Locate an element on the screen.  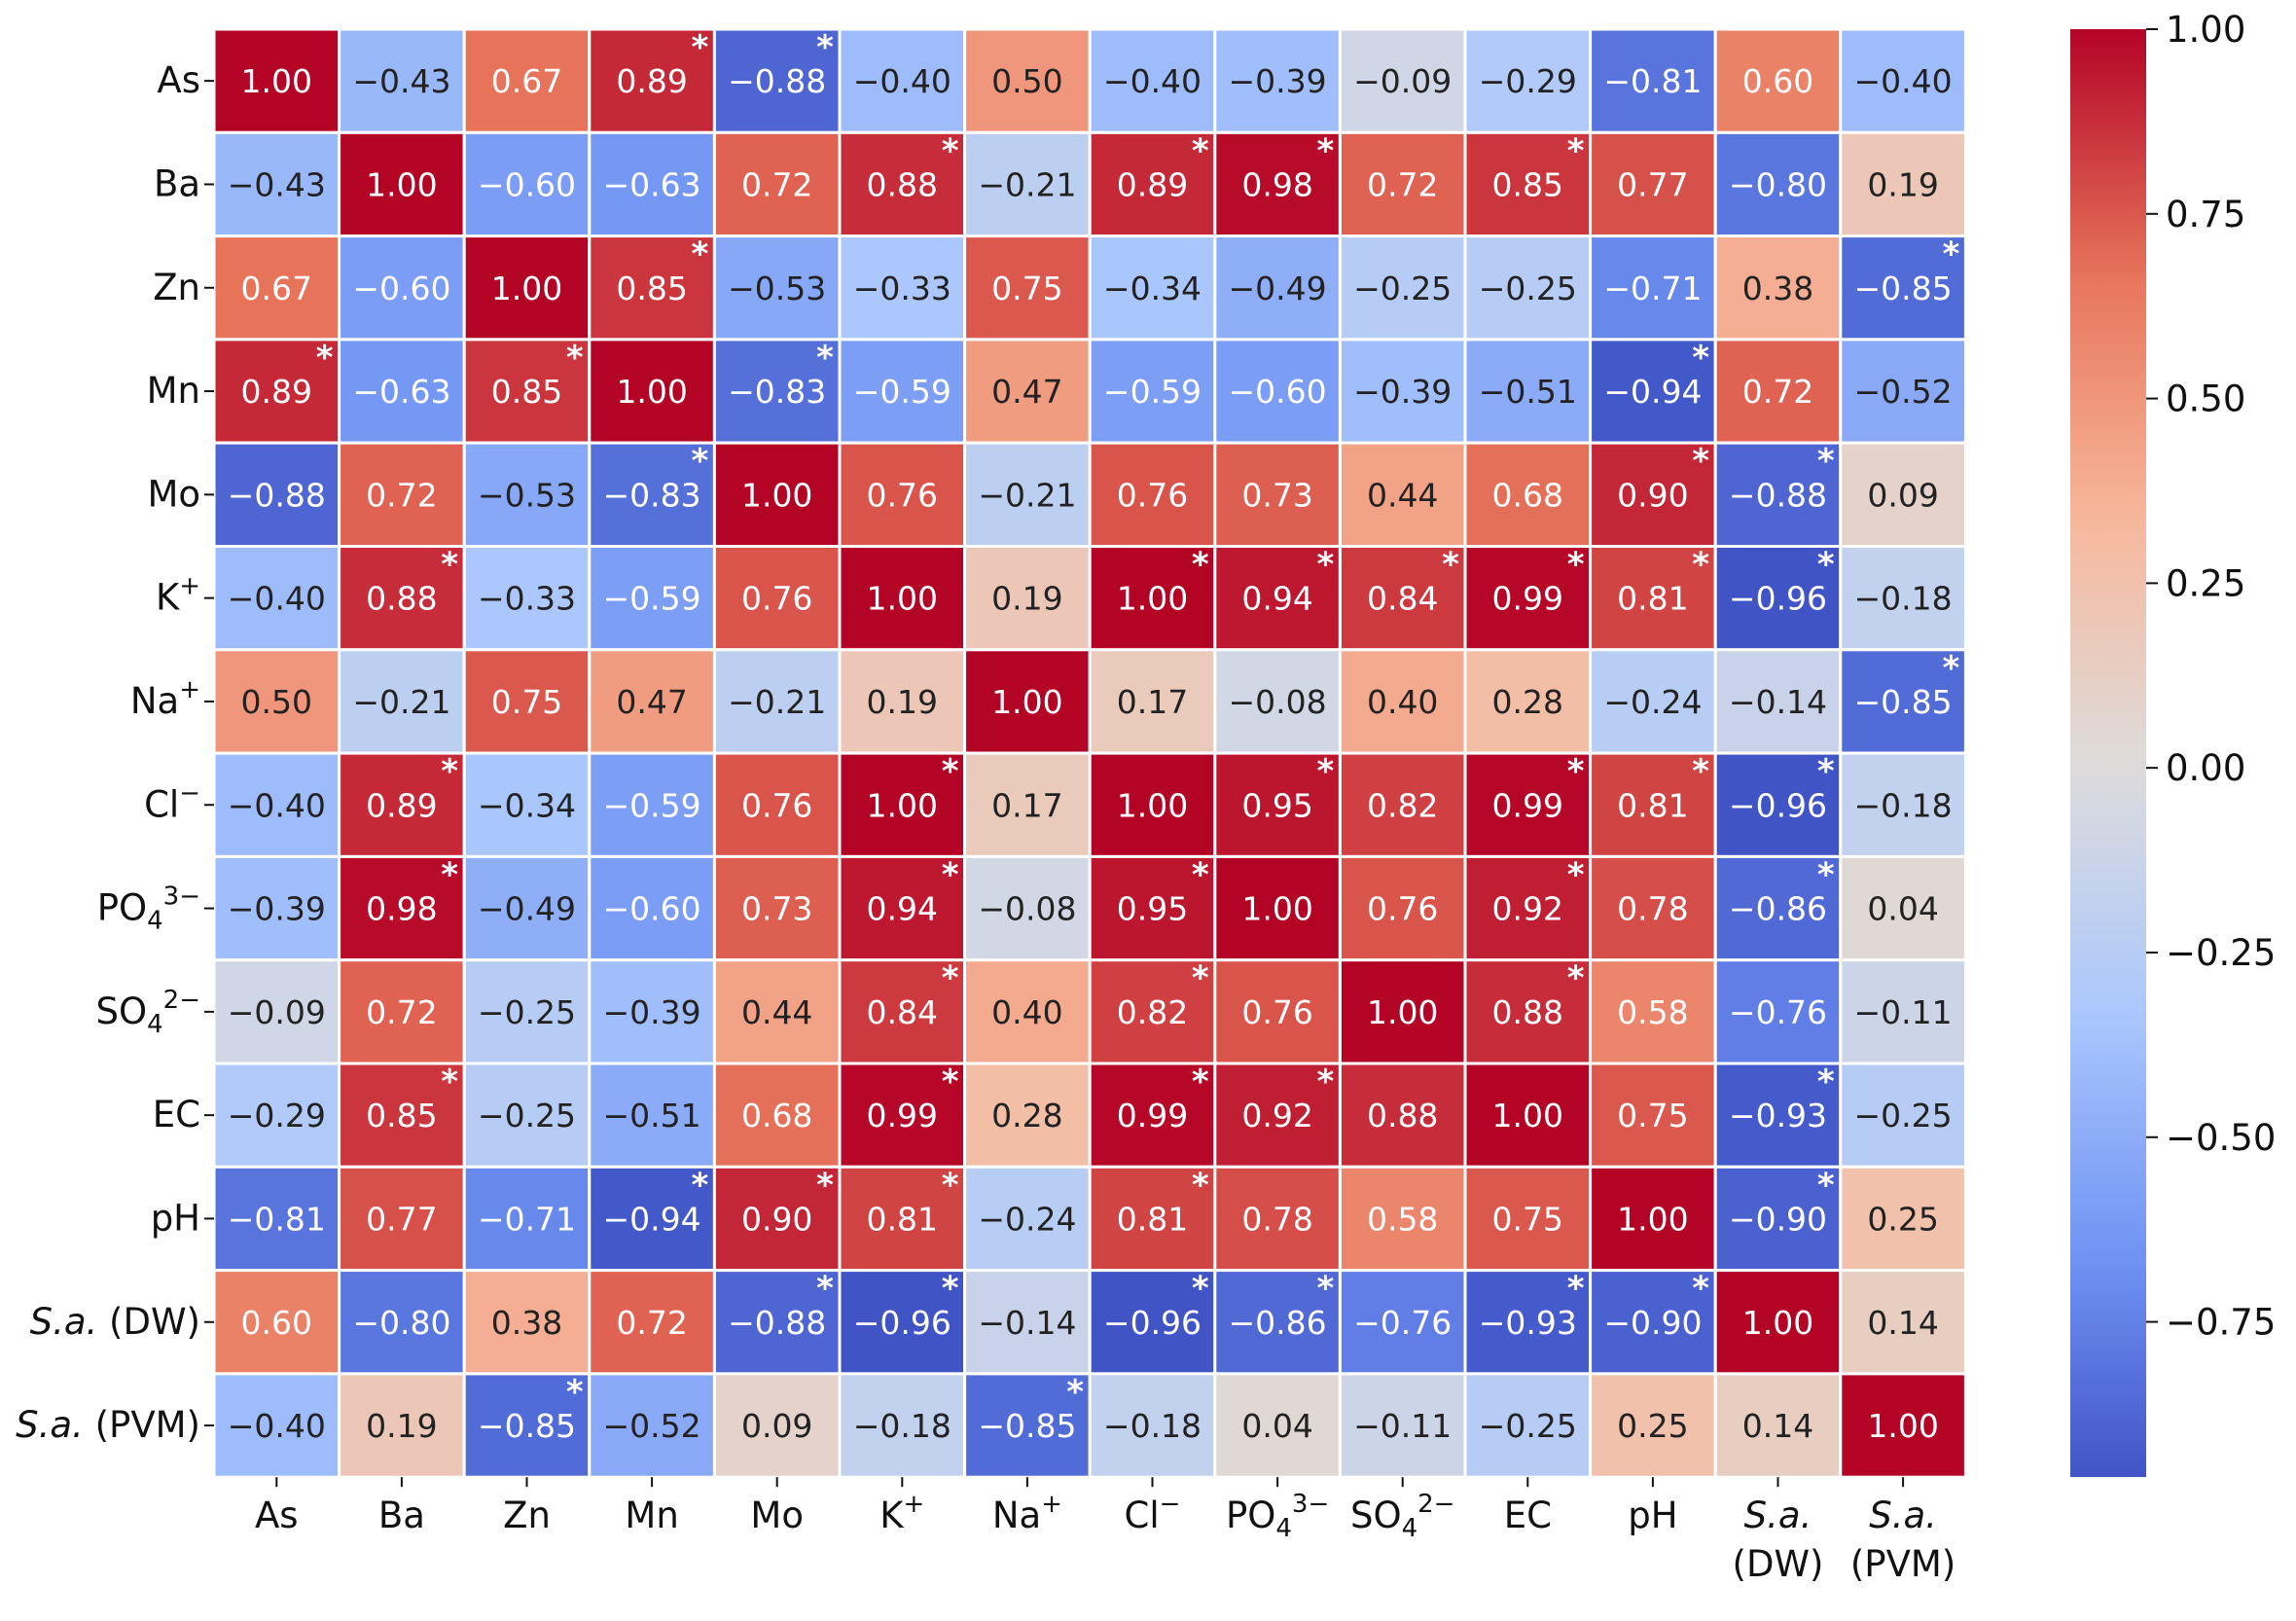
cell-value-label: −0.52 is located at coordinates (652, 1426).